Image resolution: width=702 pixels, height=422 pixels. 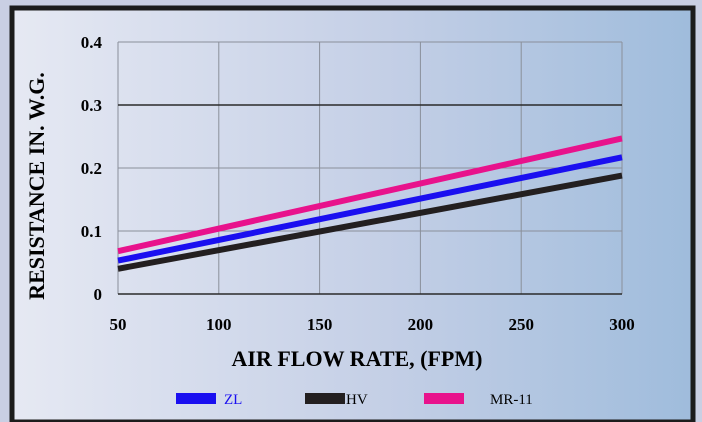 What do you see at coordinates (511, 400) in the screenshot?
I see `legend-label-mr-11: MR-11` at bounding box center [511, 400].